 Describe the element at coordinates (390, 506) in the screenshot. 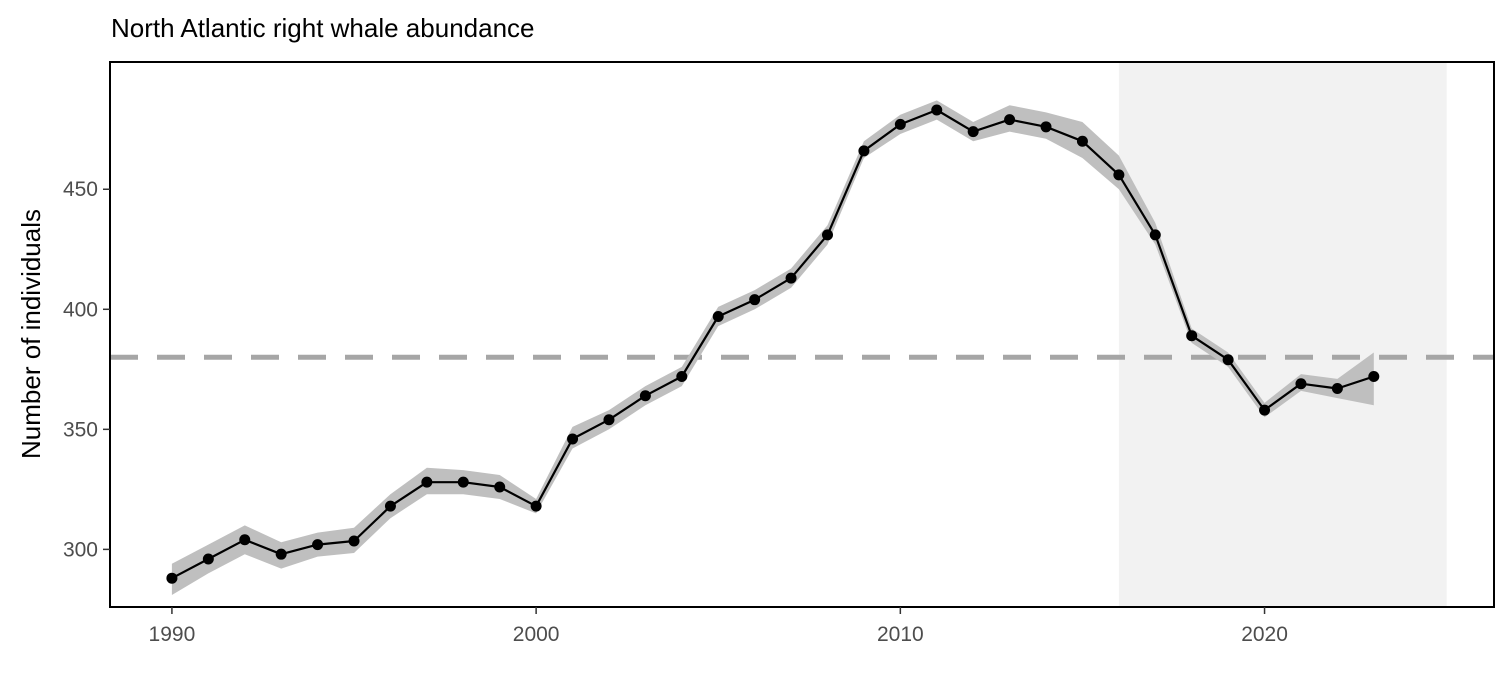

I see `data-point-1996` at that location.